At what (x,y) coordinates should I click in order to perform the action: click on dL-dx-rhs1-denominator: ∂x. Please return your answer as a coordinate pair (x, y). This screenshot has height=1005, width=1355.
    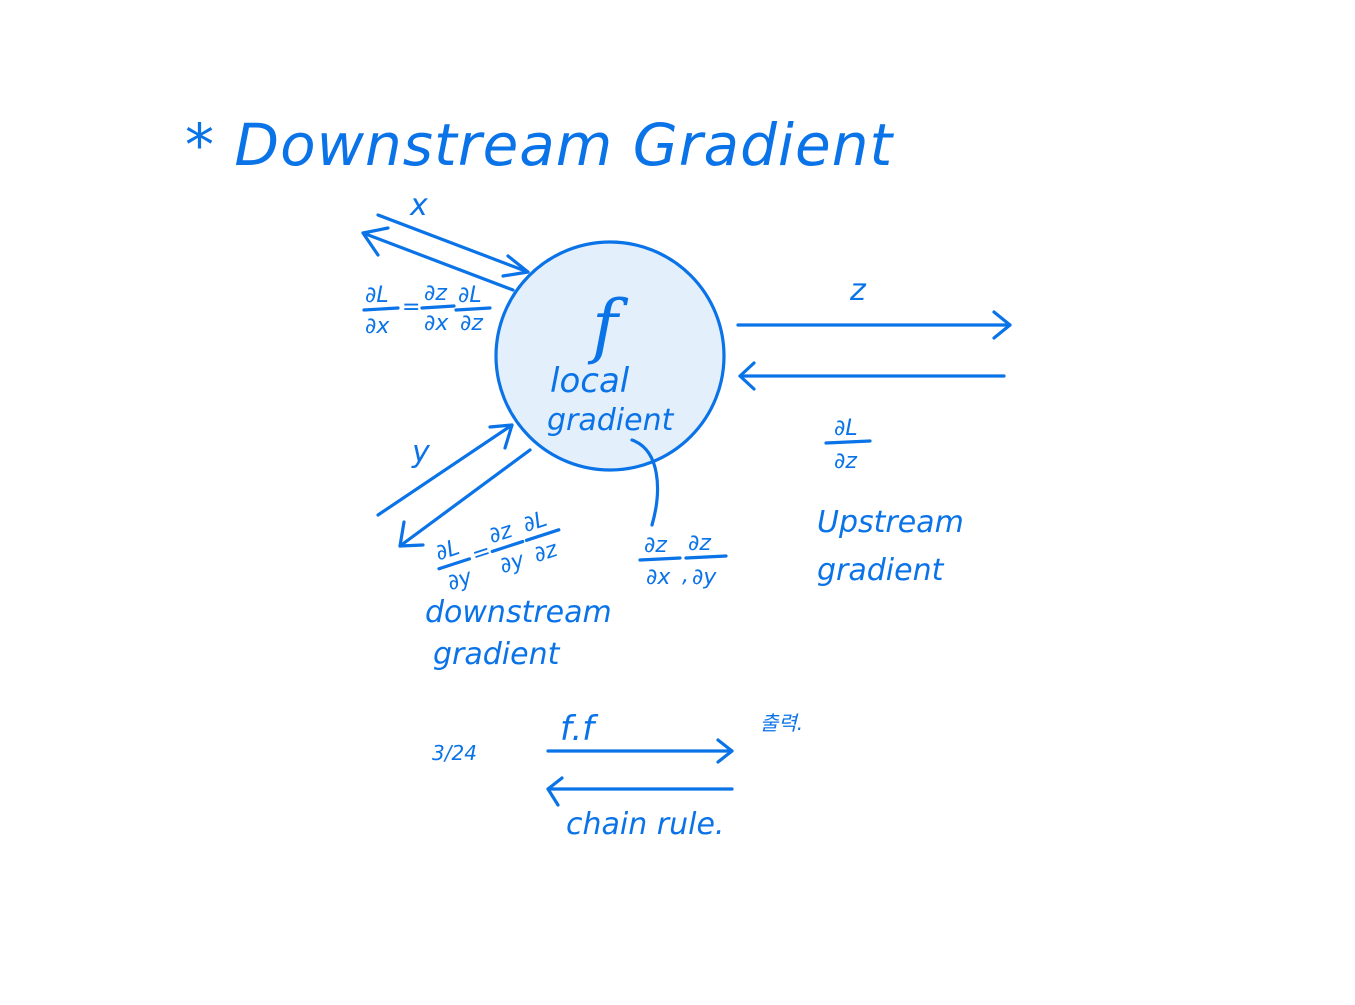
    Looking at the image, I should click on (436, 323).